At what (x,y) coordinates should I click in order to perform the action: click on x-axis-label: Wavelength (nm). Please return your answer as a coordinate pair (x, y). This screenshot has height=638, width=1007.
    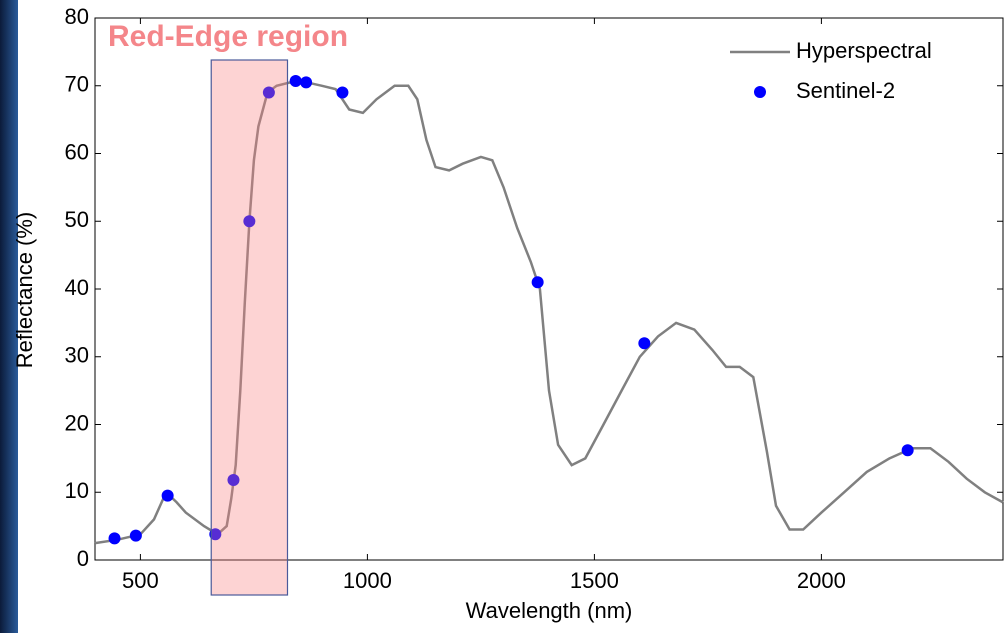
    Looking at the image, I should click on (549, 610).